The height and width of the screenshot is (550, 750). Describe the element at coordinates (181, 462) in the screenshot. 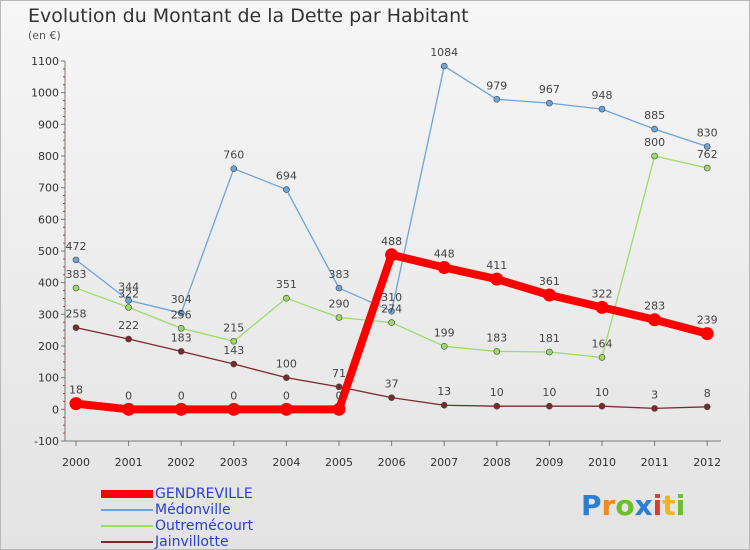

I see `x-tick-label: 2002` at that location.